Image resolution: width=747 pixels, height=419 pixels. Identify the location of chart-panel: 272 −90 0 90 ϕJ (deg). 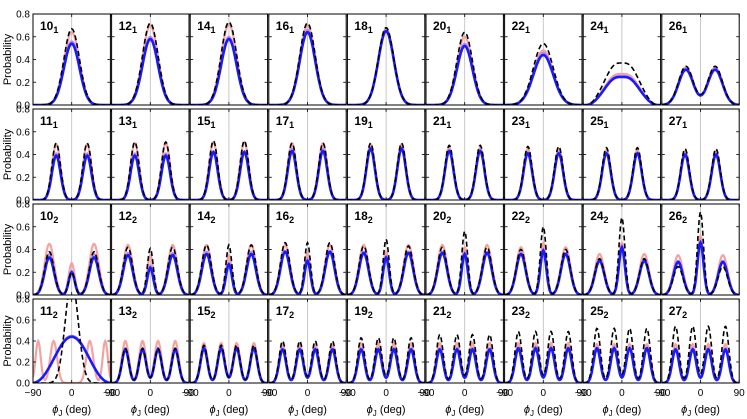
(699, 358).